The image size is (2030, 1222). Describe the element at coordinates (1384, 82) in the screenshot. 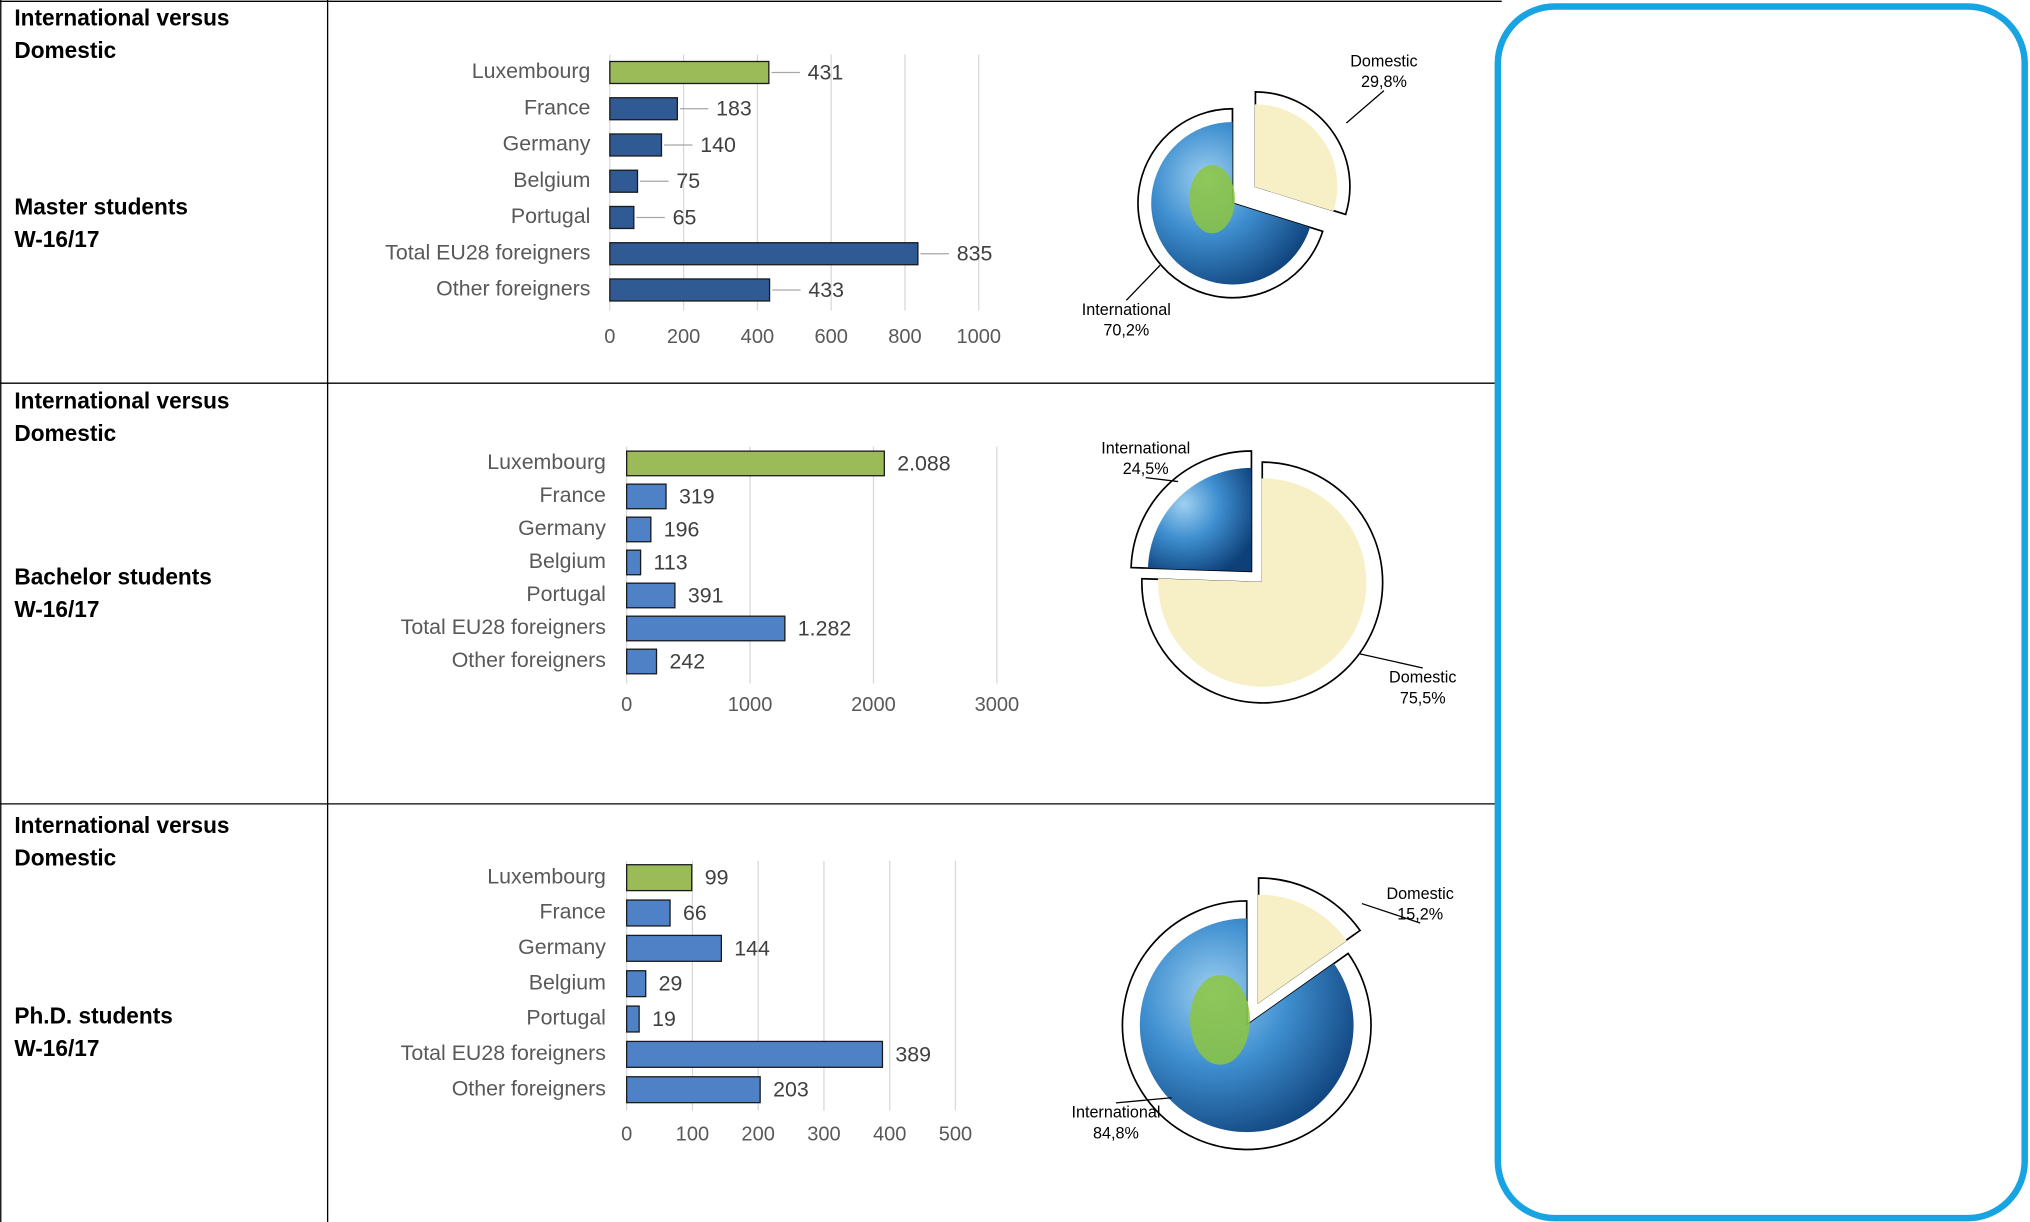

I see `pie-value-label: 29,8%` at that location.